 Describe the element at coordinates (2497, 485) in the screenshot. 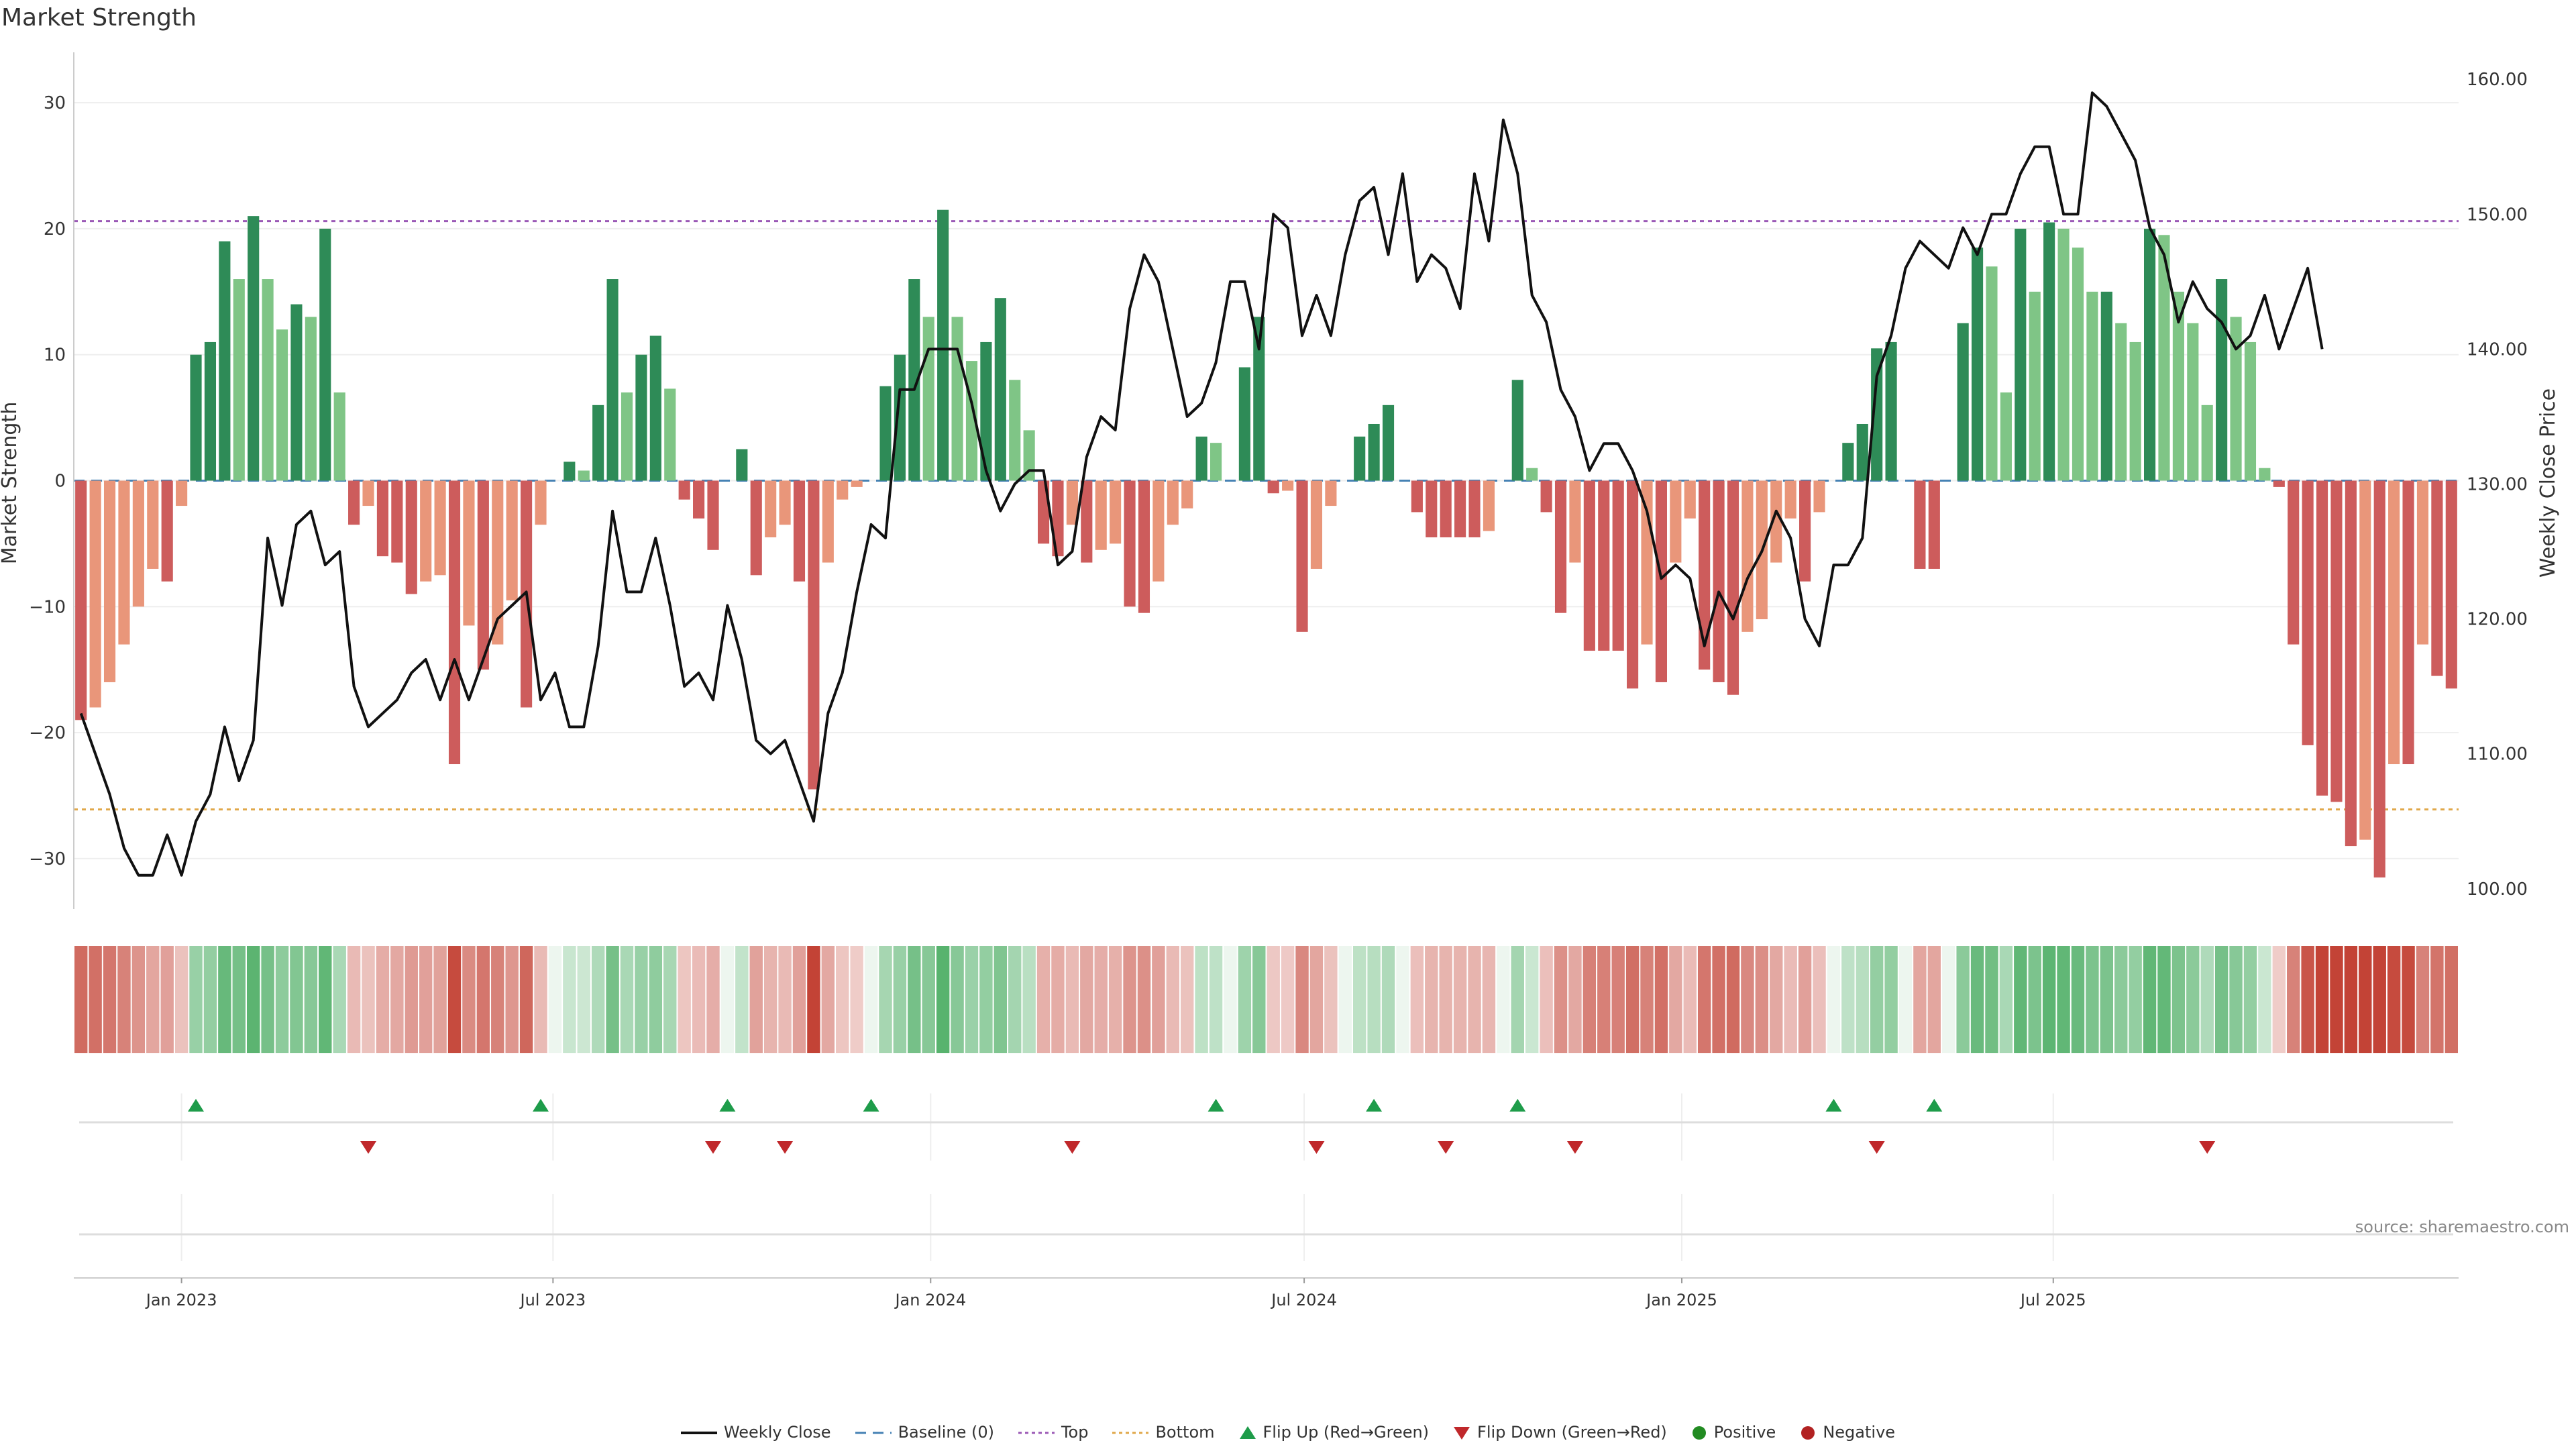

I see `y2-tick-label: 130.00` at that location.